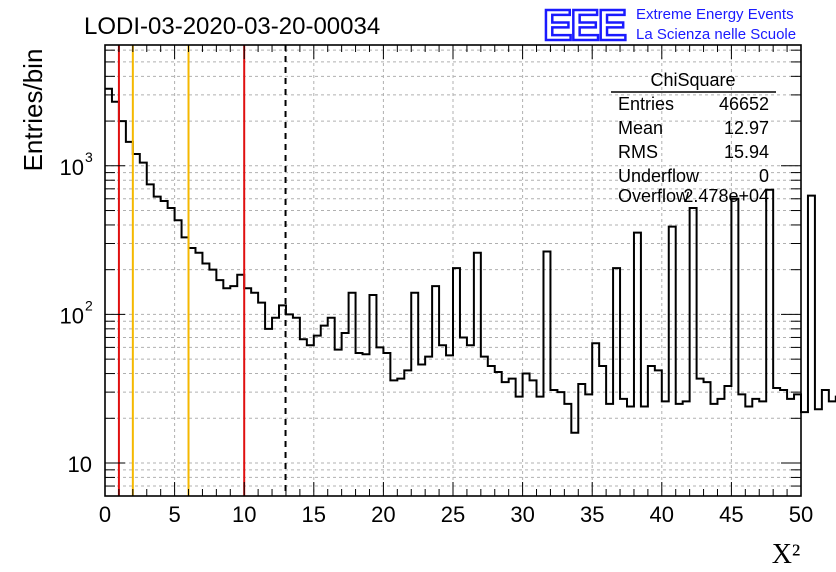 This screenshot has height=572, width=836. I want to click on x-tick-label: 30, so click(522, 514).